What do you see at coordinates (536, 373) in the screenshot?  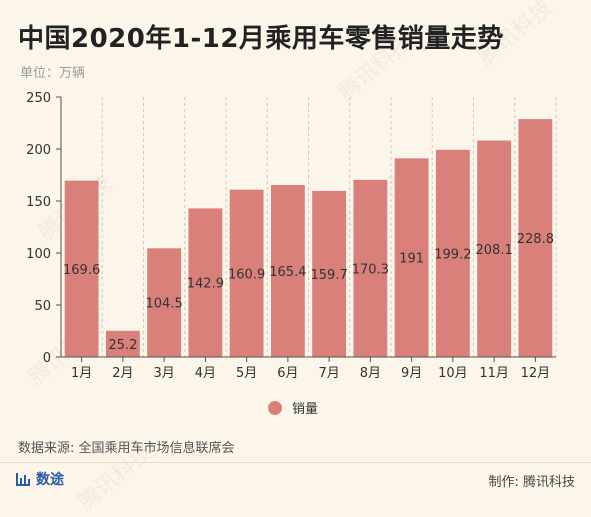 I see `x-tick-label: 12月` at bounding box center [536, 373].